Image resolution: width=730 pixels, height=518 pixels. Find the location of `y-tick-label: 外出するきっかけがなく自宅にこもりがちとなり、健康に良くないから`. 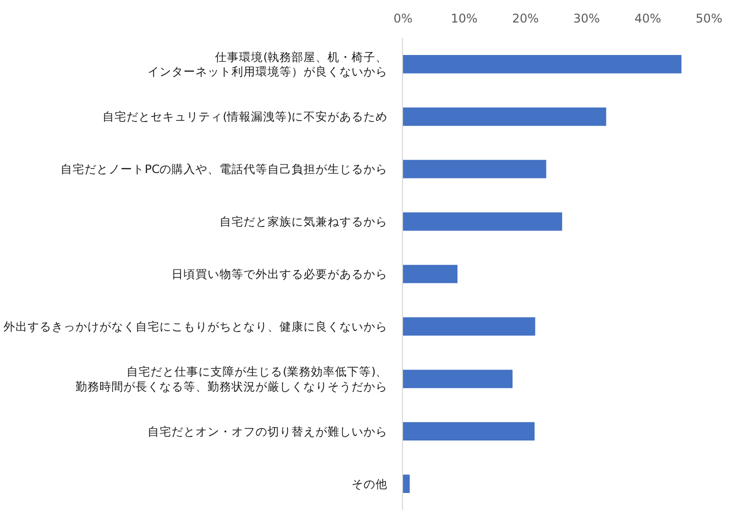

y-tick-label: 外出するきっかけがなく自宅にこもりがちとなり、健康に良くないから is located at coordinates (196, 326).